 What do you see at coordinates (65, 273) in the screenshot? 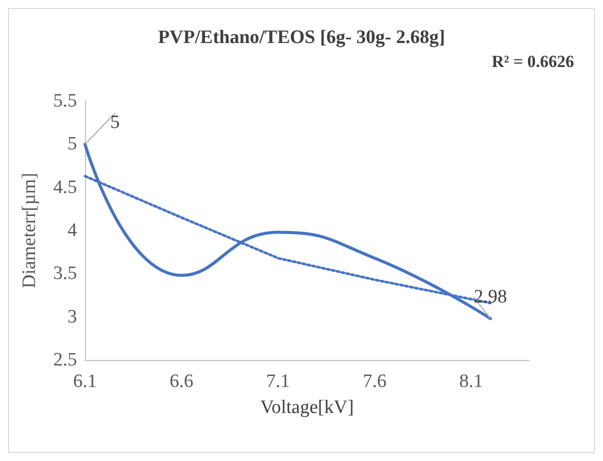
I see `y-tick-label: 3.5` at bounding box center [65, 273].